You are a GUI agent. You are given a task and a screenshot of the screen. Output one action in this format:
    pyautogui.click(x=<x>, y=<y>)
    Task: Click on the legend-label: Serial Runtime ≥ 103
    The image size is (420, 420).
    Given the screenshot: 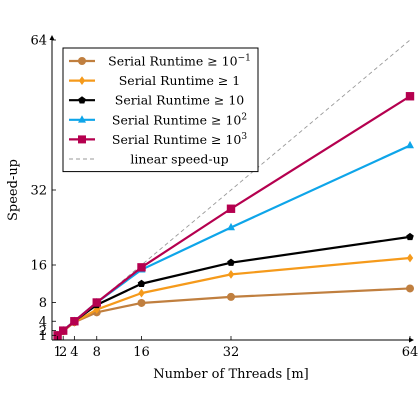 What is the action you would take?
    pyautogui.click(x=179, y=139)
    